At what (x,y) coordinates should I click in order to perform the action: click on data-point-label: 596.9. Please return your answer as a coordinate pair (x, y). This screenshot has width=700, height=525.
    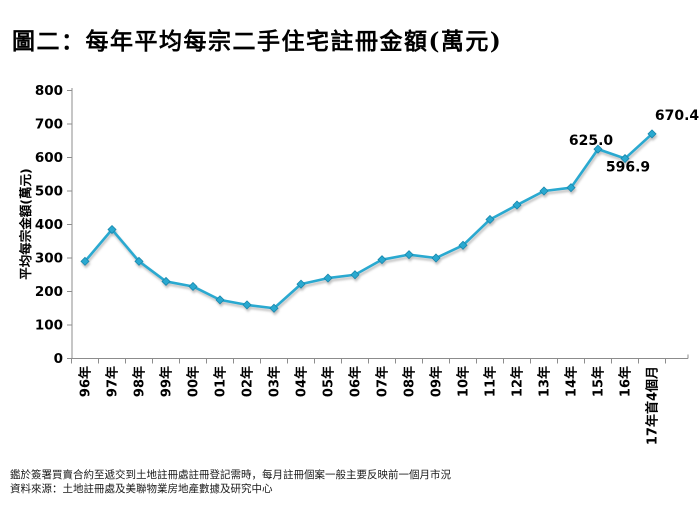
    Looking at the image, I should click on (628, 168).